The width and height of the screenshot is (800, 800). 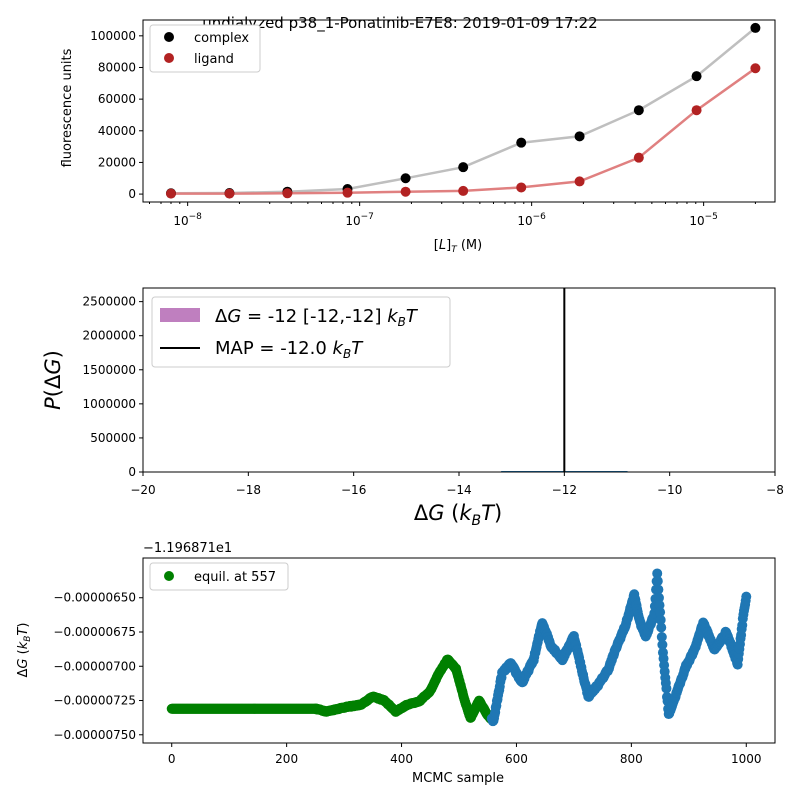 I want to click on legend-ligand-label: ligand, so click(x=214, y=59).